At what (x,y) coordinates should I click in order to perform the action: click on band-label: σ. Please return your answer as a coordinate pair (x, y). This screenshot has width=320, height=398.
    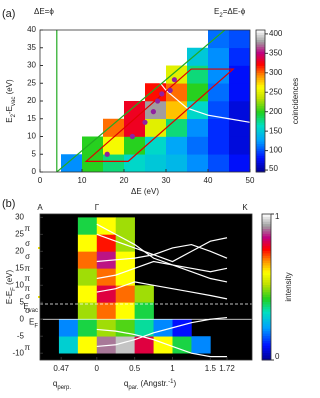
    Looking at the image, I should click on (27, 310).